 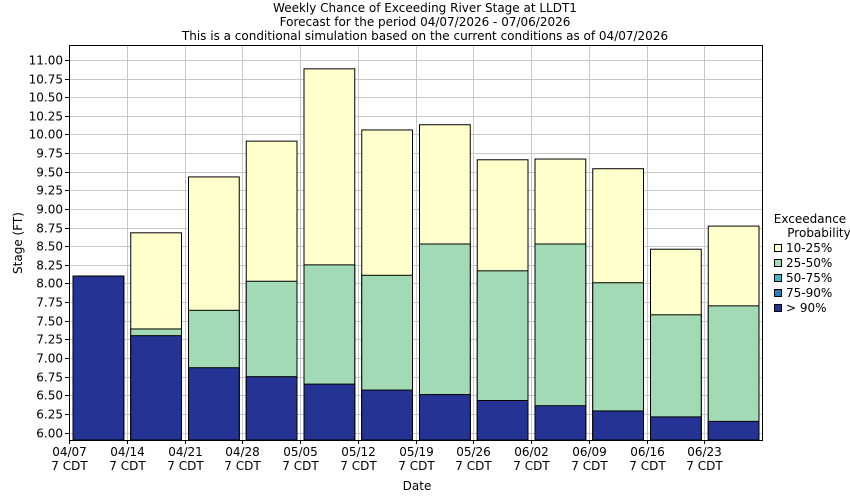 I want to click on x-tick-label-date: 05/05, so click(x=300, y=452).